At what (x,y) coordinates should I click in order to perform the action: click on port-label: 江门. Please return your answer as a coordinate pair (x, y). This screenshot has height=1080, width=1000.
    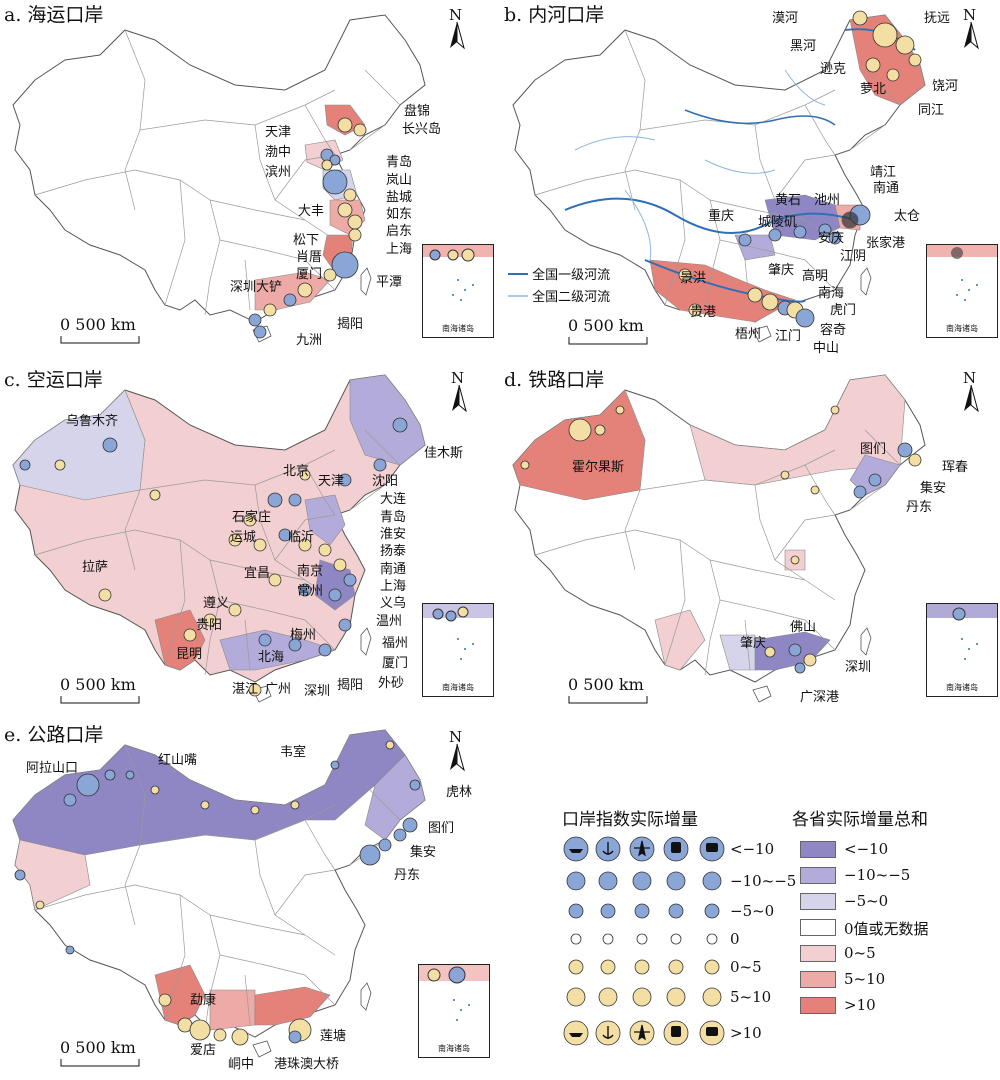
    Looking at the image, I should click on (788, 336).